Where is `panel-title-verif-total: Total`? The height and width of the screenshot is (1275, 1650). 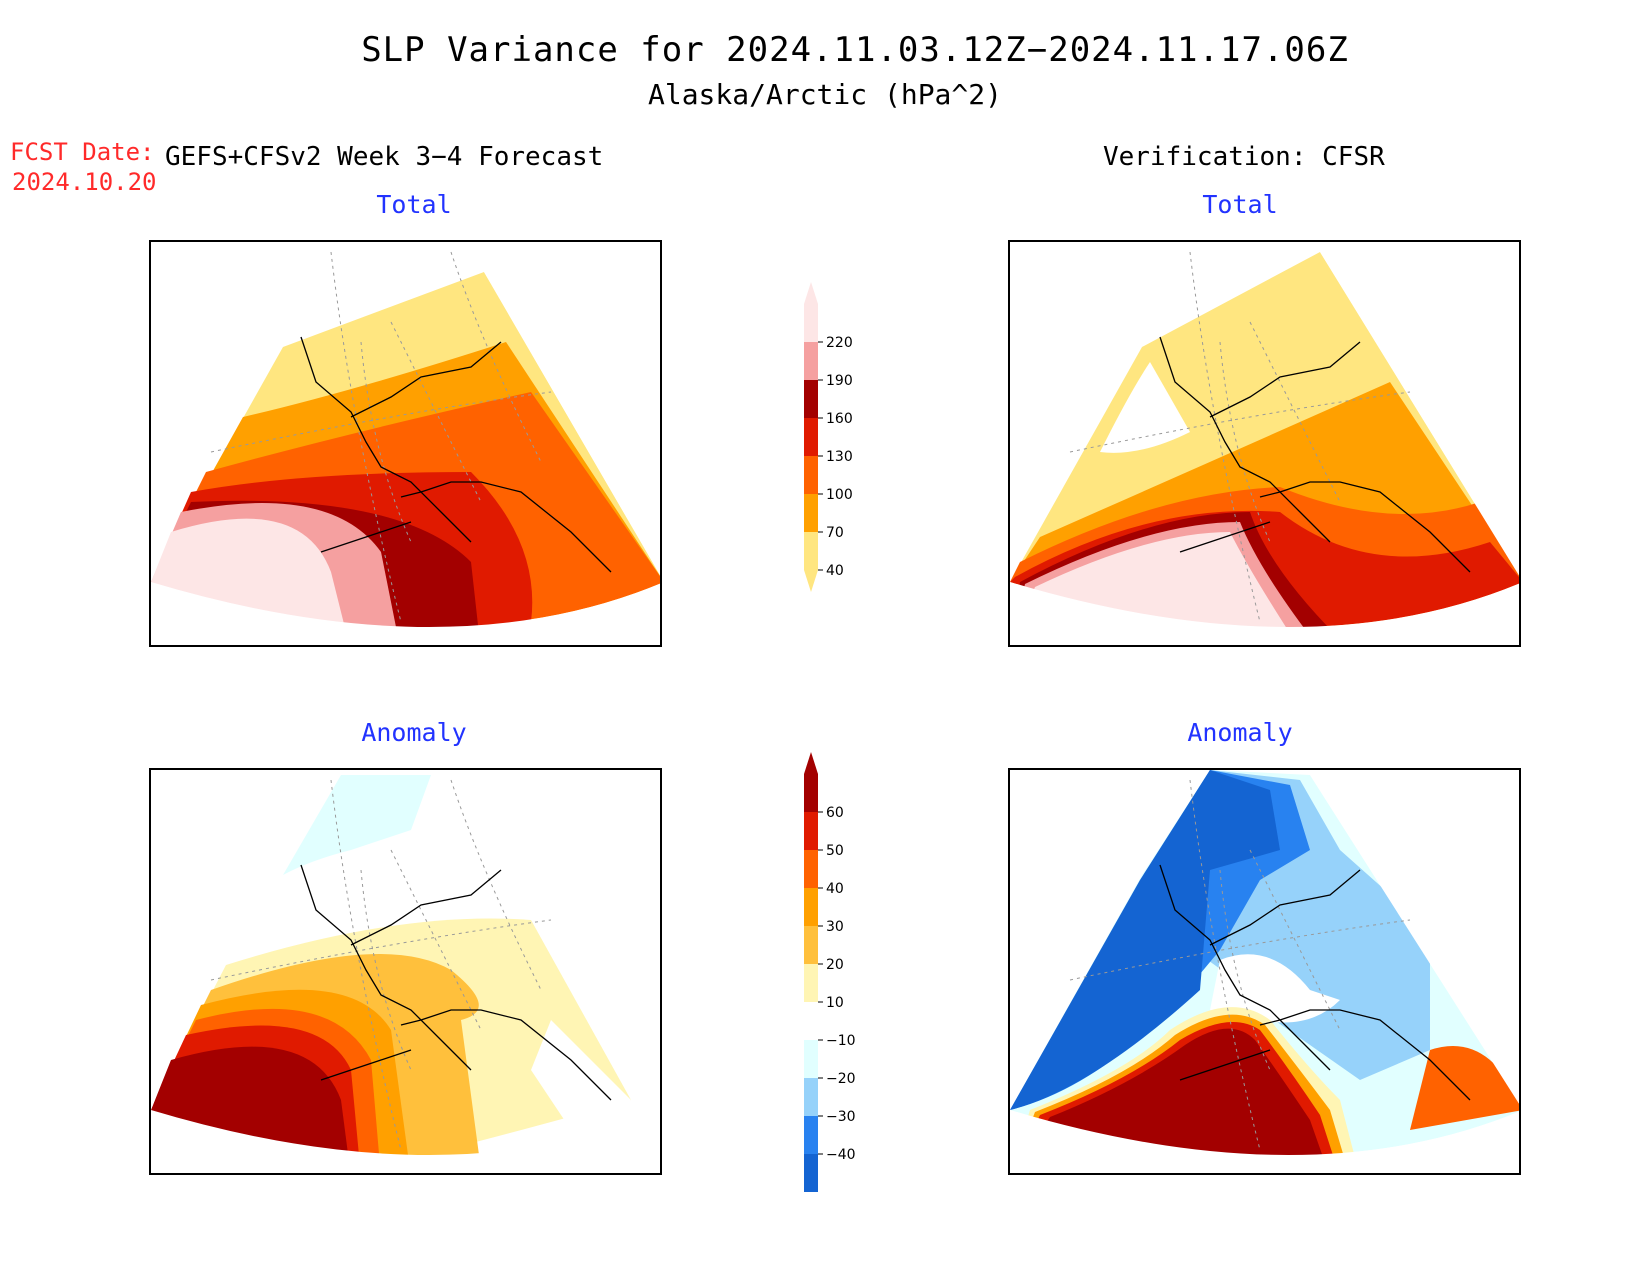 panel-title-verif-total: Total is located at coordinates (1240, 204).